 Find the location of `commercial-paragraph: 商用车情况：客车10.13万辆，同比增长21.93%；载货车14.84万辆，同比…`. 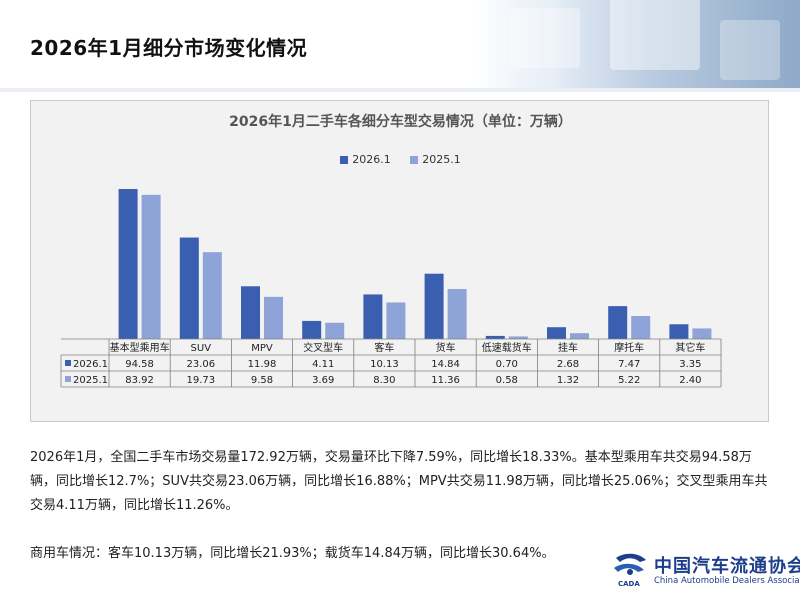

commercial-paragraph: 商用车情况：客车10.13万辆，同比增长21.93%；载货车14.84万辆，同比… is located at coordinates (292, 553).